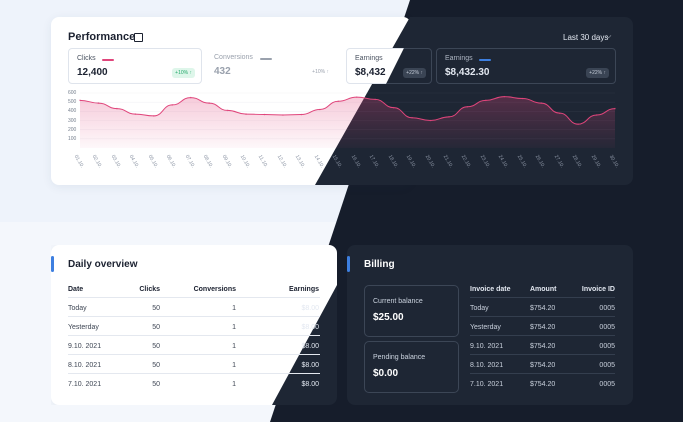 This screenshot has width=683, height=422. What do you see at coordinates (244, 162) in the screenshot?
I see `x-tick-label: 10.10.` at bounding box center [244, 162].